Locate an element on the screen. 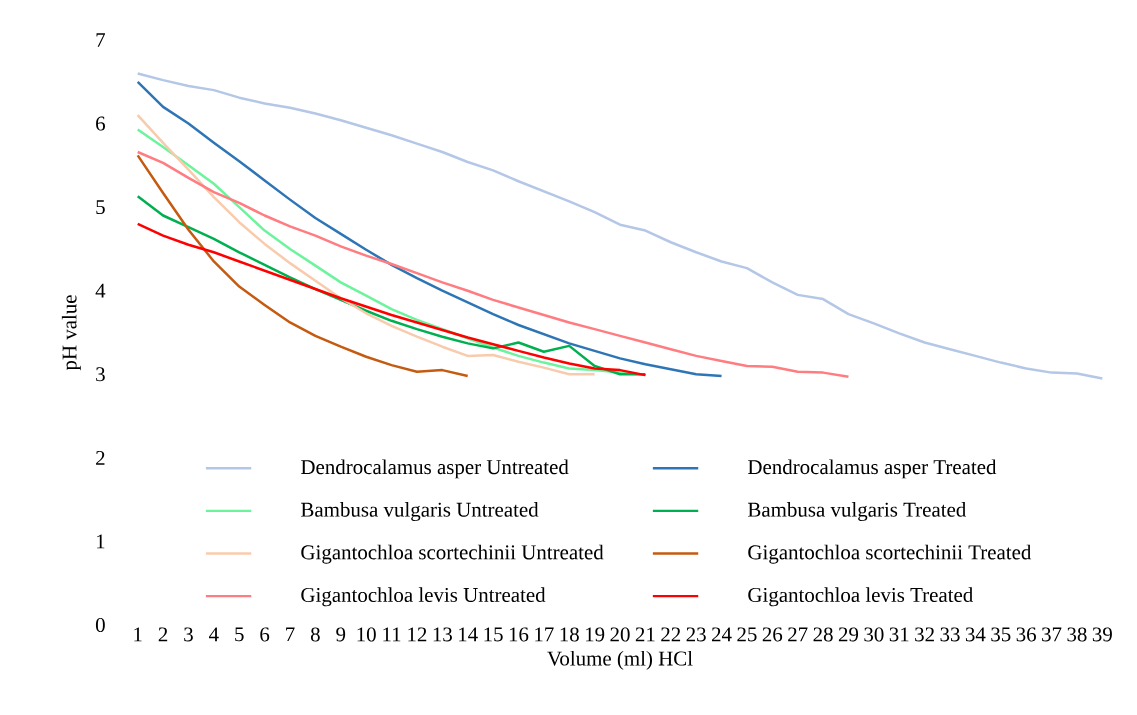 The height and width of the screenshot is (715, 1137). y-tick-label: 4 is located at coordinates (100, 290).